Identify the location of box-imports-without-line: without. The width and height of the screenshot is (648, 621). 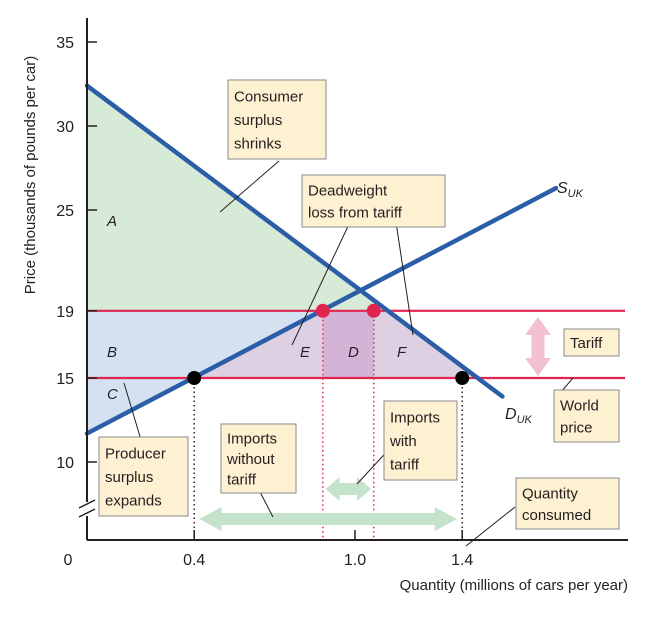
(250, 459).